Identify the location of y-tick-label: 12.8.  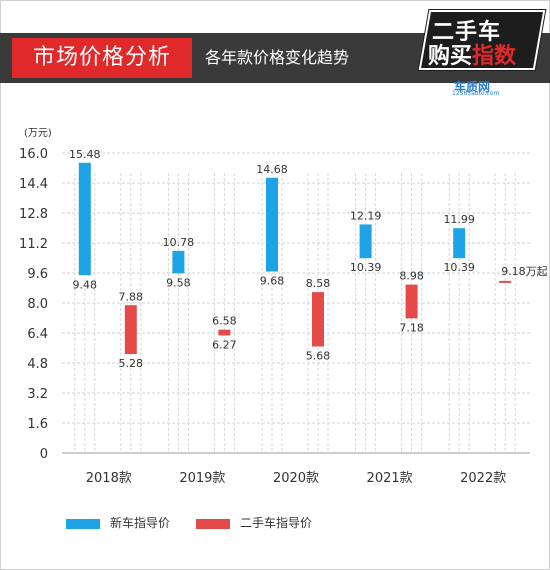
(33, 214).